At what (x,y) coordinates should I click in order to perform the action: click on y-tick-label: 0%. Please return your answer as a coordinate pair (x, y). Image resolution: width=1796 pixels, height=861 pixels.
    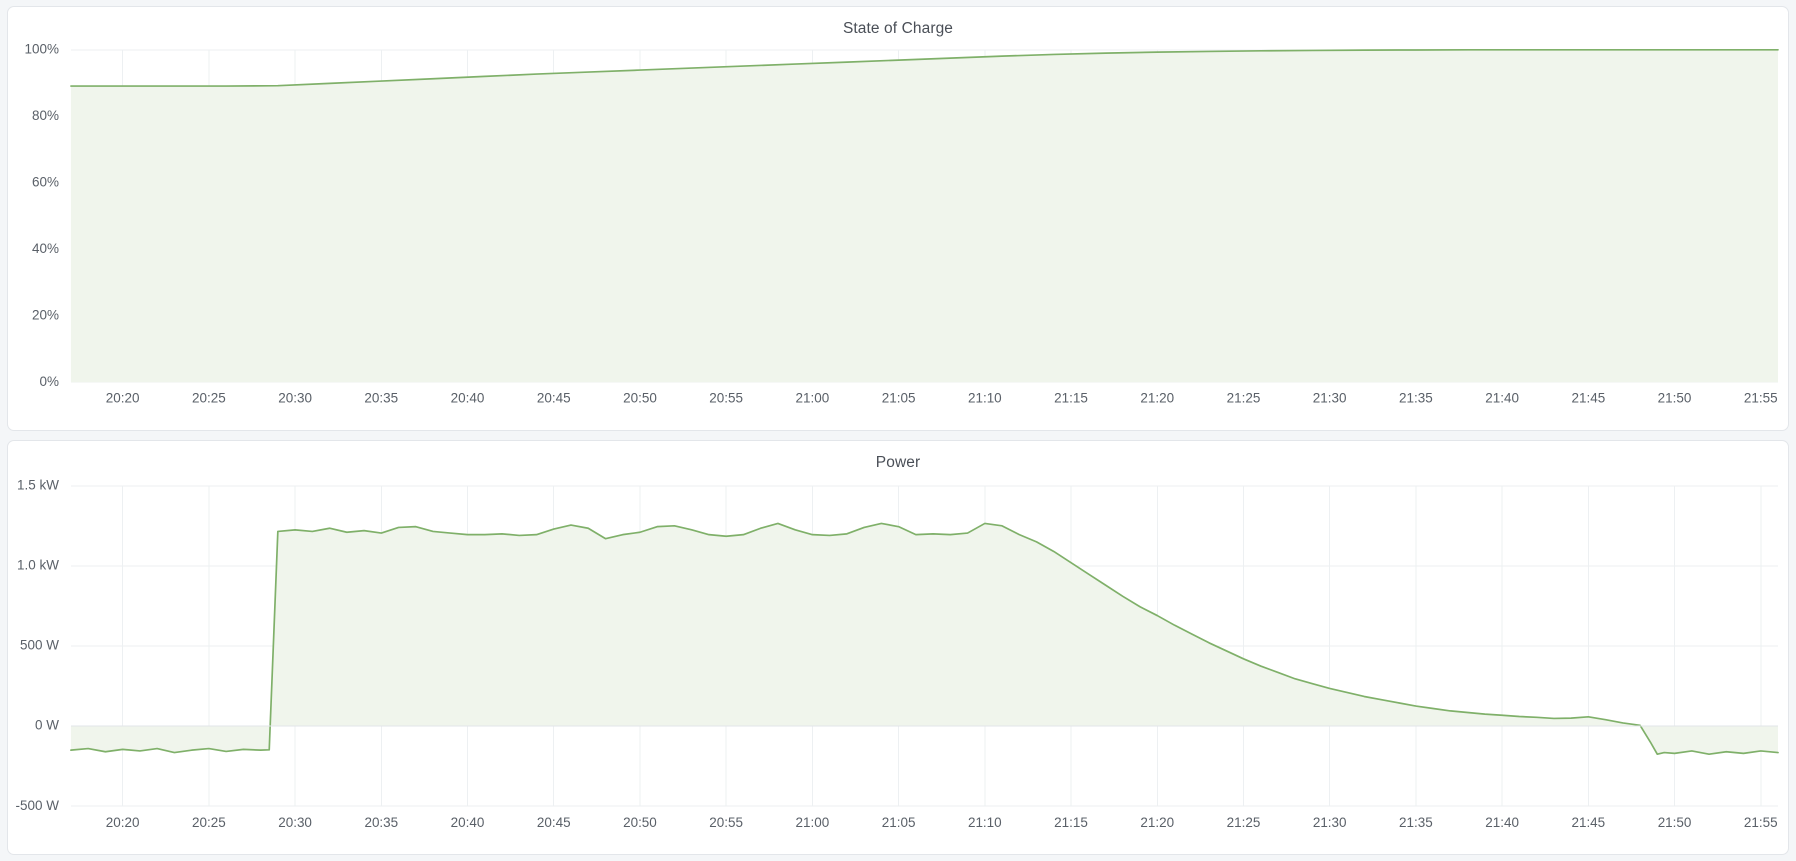
    Looking at the image, I should click on (49, 381).